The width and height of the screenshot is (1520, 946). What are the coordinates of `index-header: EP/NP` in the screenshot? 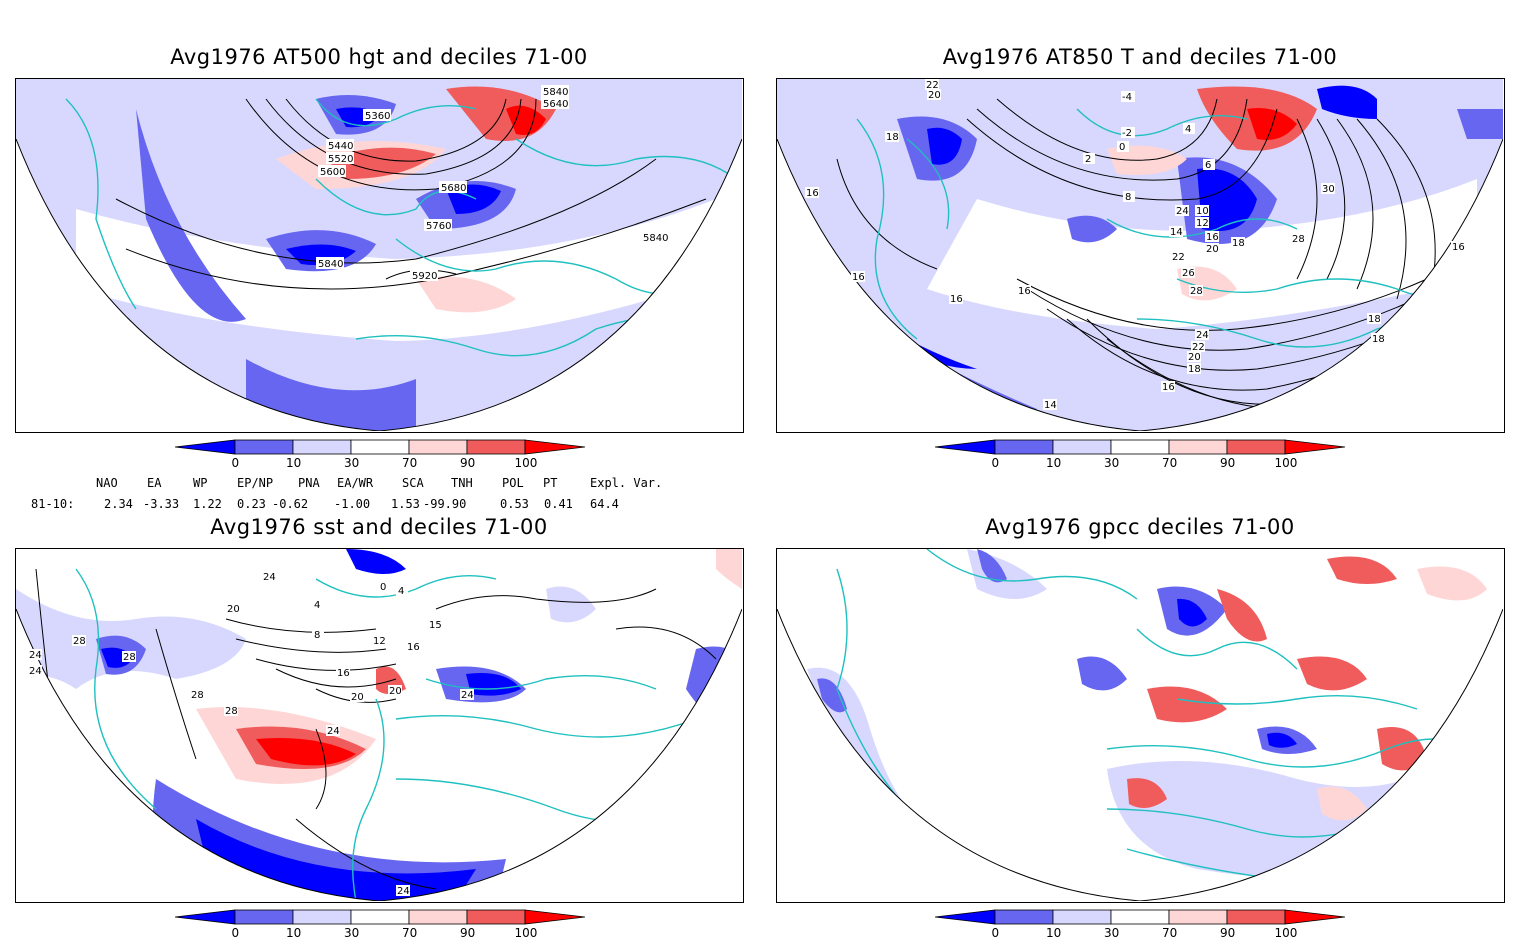 It's located at (255, 483).